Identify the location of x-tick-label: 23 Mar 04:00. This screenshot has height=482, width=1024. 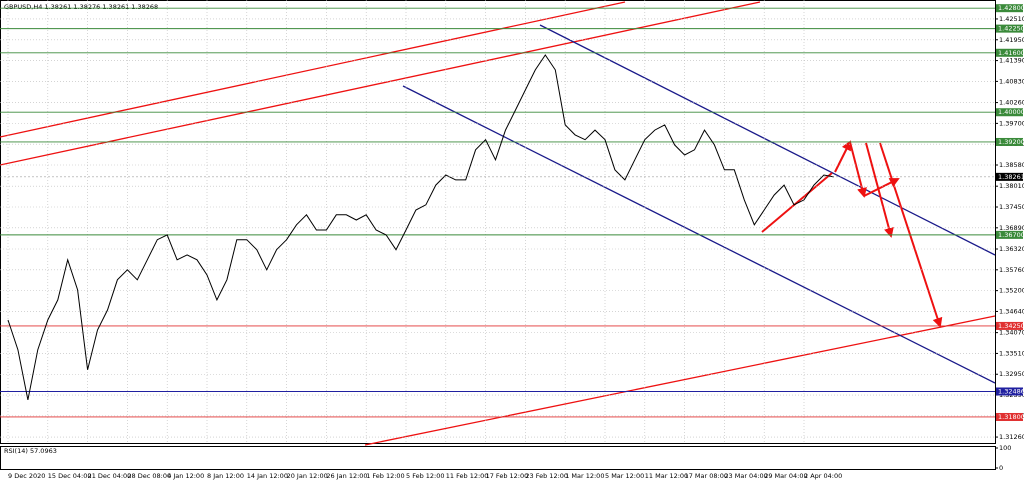
(745, 476).